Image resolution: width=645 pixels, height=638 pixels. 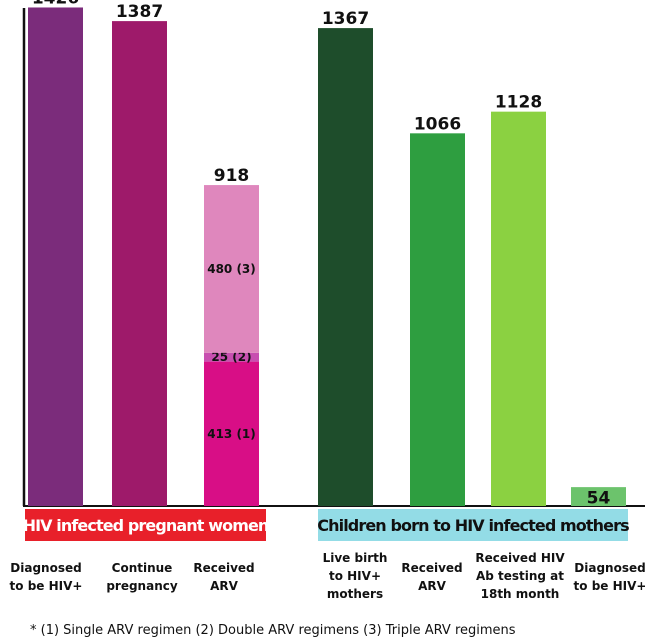 What do you see at coordinates (355, 558) in the screenshot?
I see `category-label: Live birth` at bounding box center [355, 558].